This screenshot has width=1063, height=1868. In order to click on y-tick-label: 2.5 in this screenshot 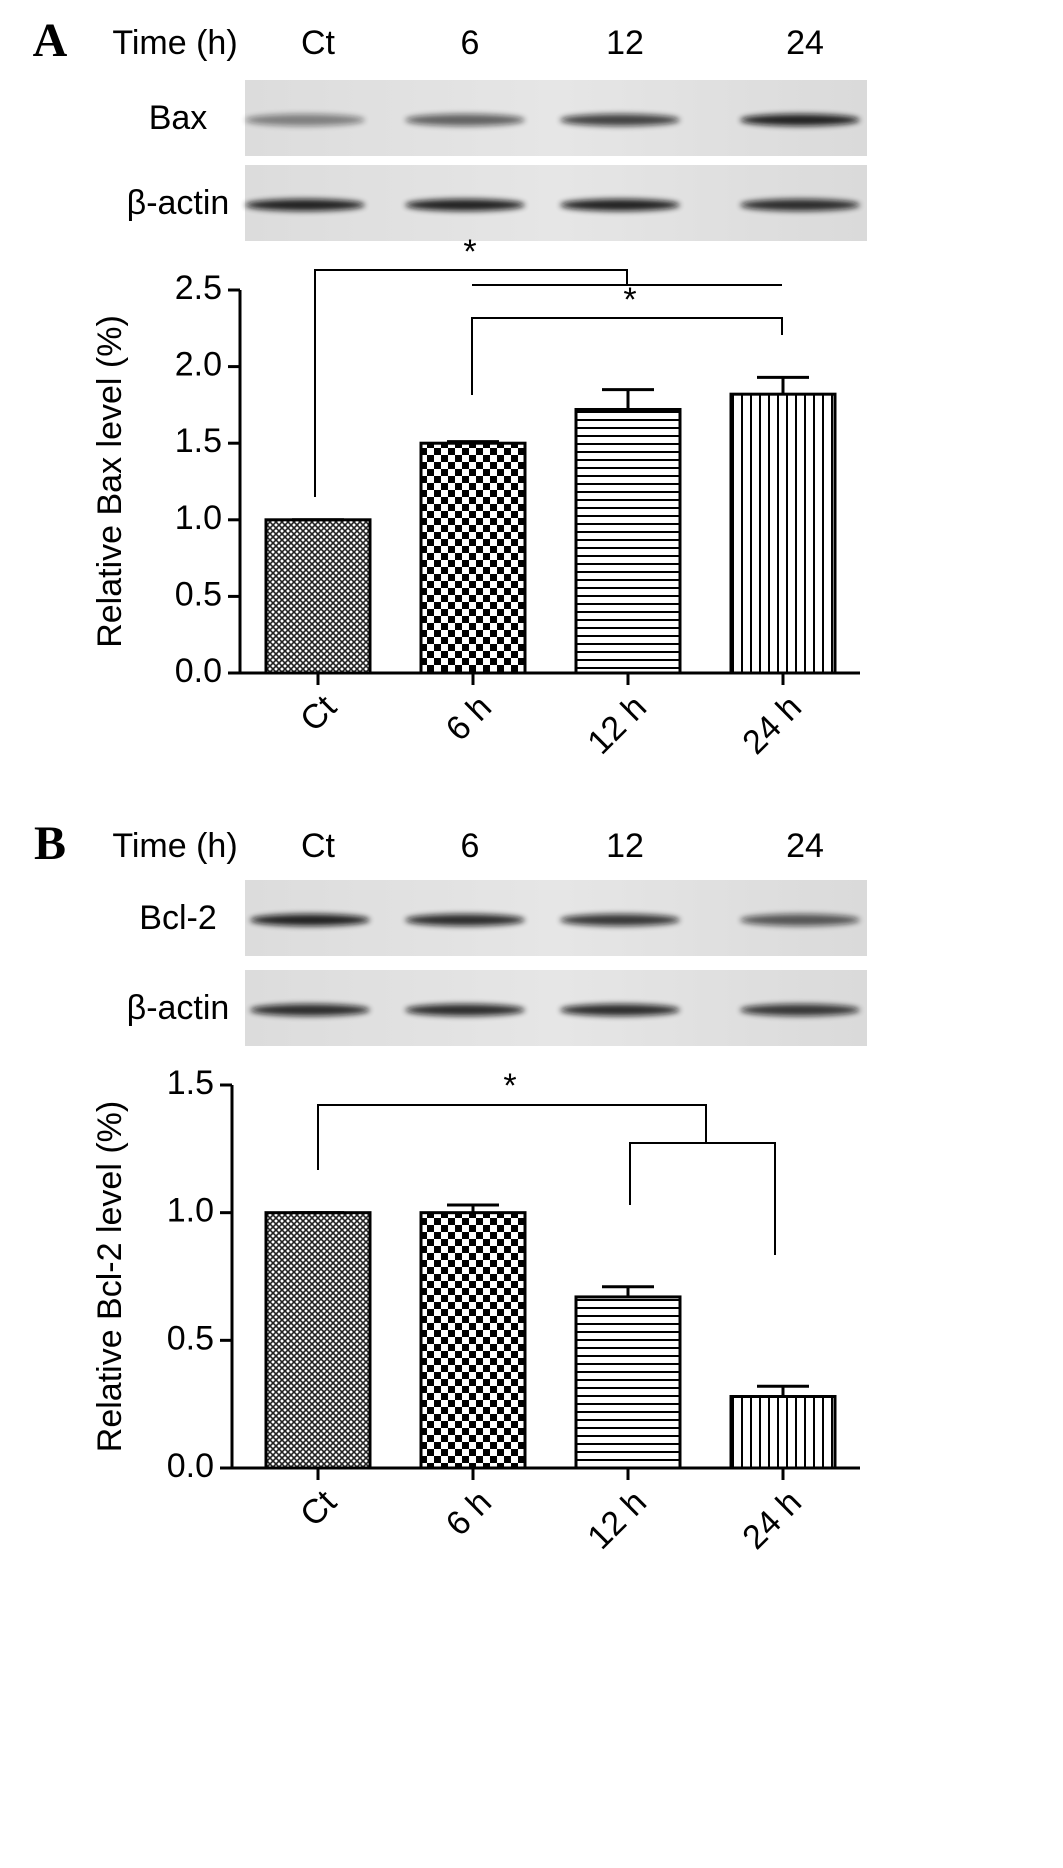, I will do `click(198, 288)`.